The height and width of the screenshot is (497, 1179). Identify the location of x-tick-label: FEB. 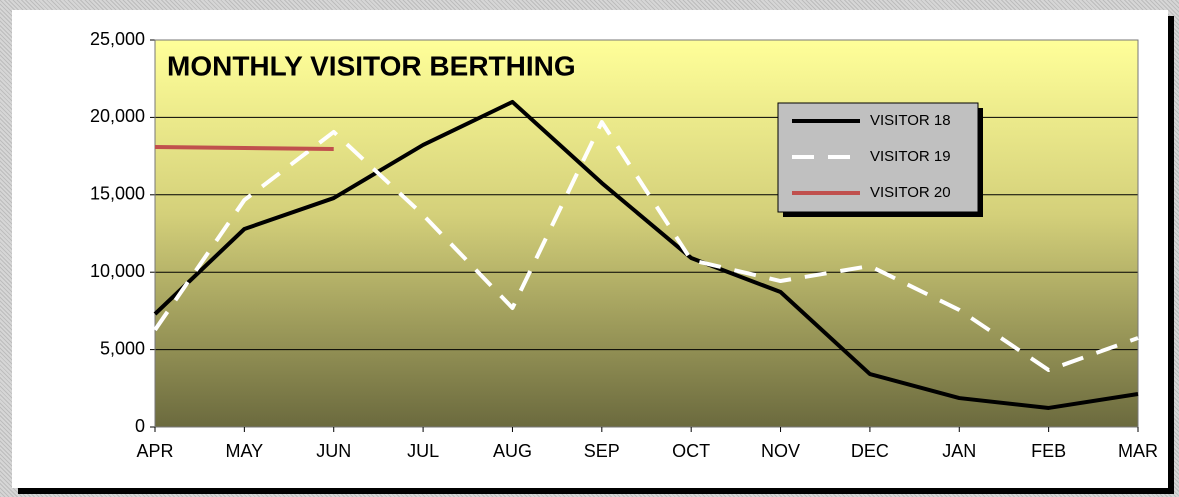
(1048, 451).